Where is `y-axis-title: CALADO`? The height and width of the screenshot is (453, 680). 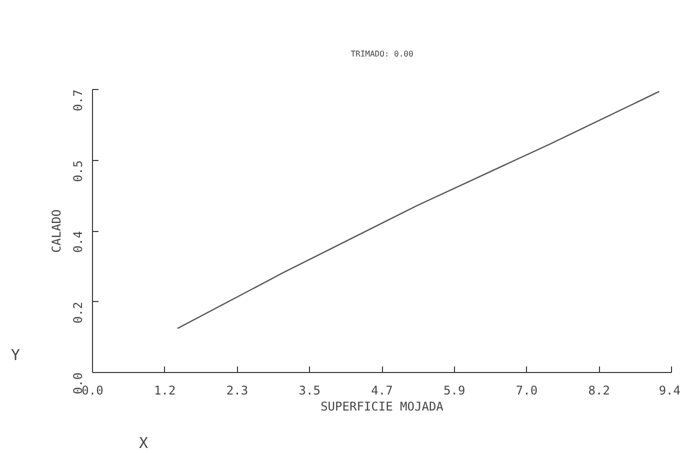 y-axis-title: CALADO is located at coordinates (57, 231).